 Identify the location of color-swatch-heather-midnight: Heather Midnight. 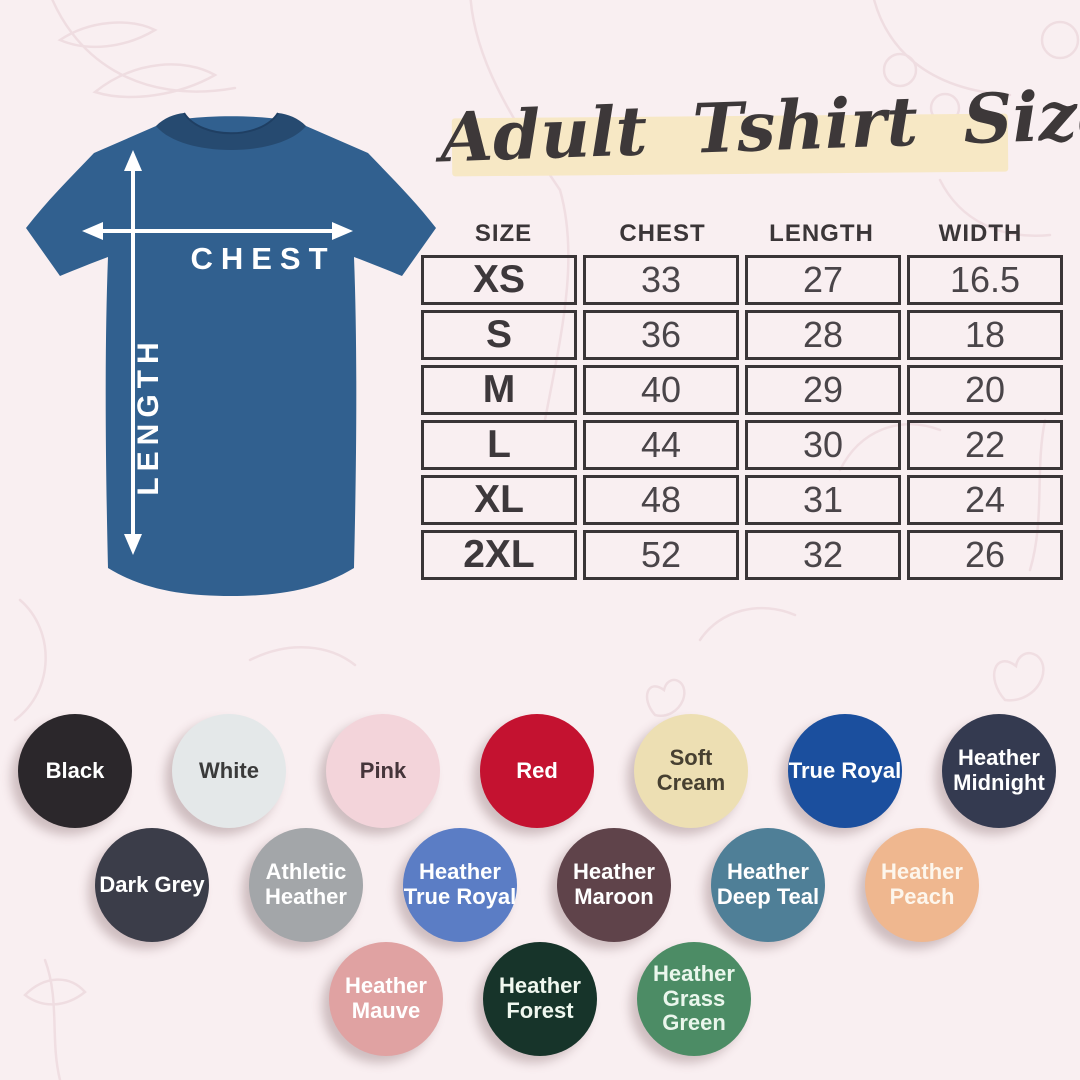
(999, 771).